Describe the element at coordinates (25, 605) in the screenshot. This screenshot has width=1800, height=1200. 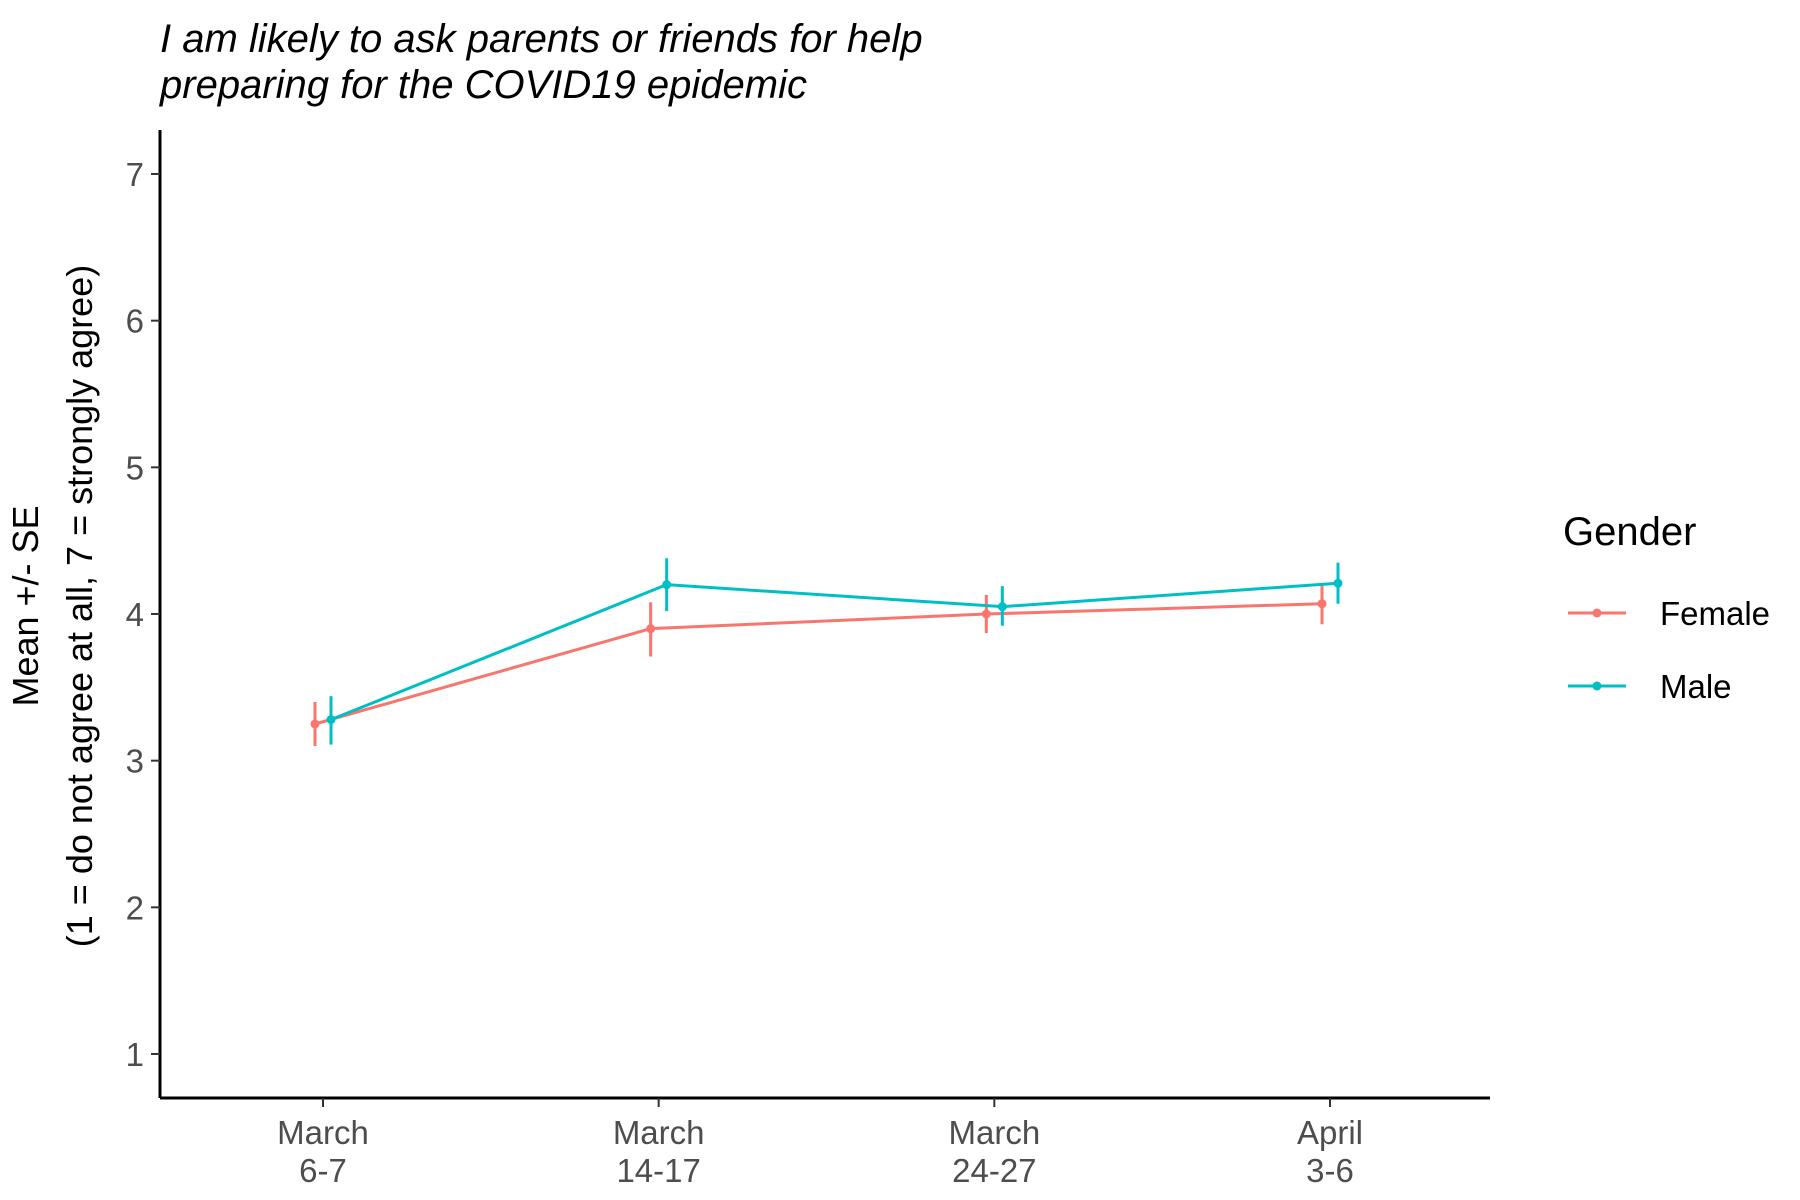
I see `y-axis-title-line-1: Mean +/- SE` at that location.